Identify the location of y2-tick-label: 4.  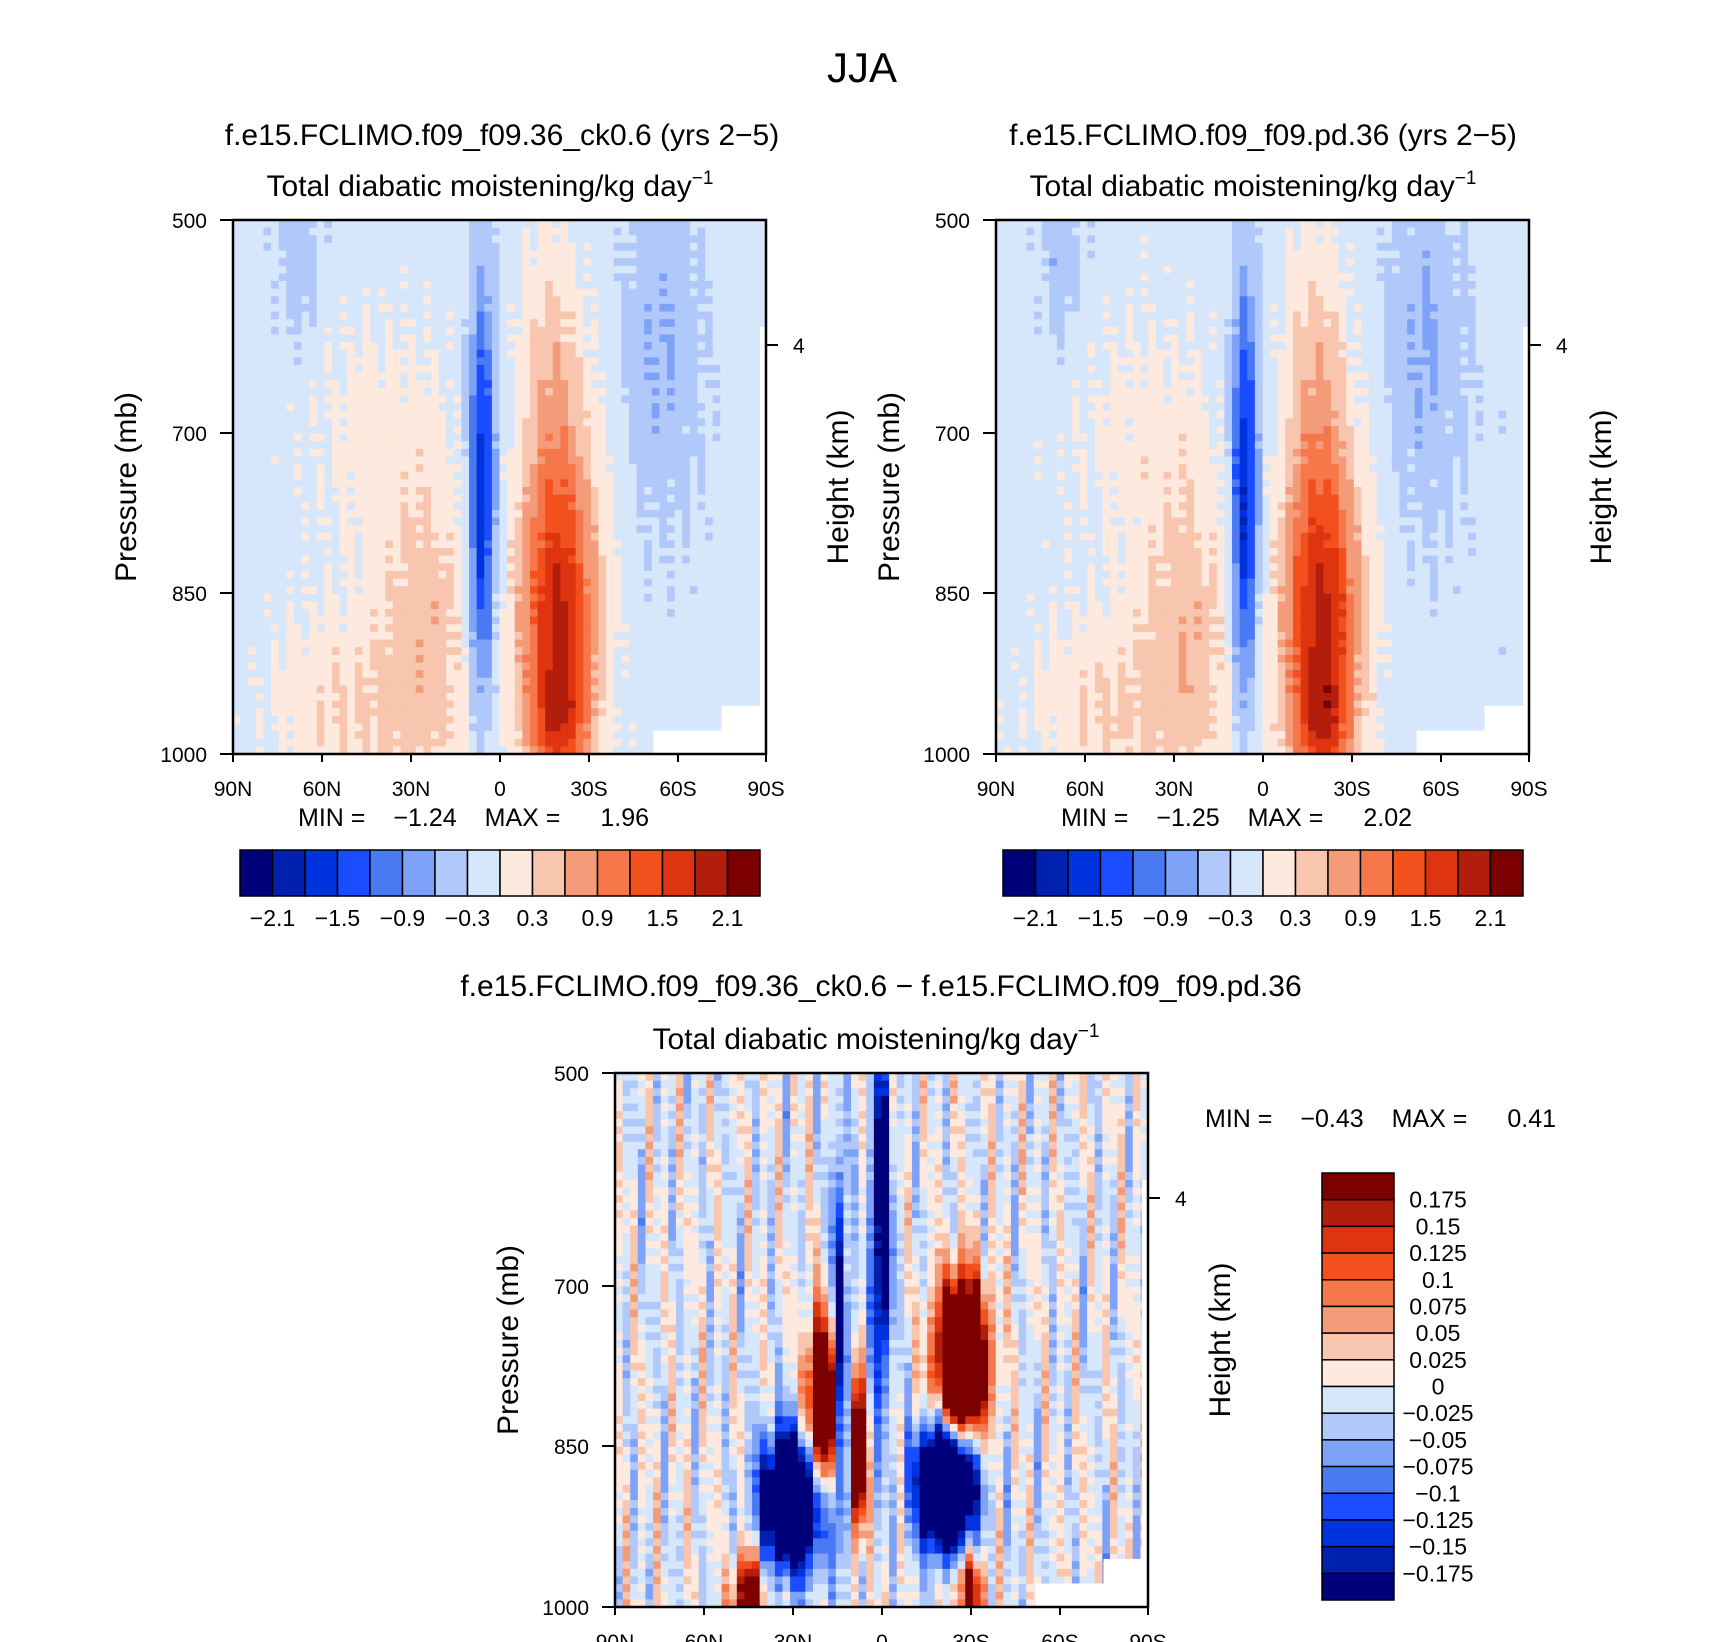
(799, 346).